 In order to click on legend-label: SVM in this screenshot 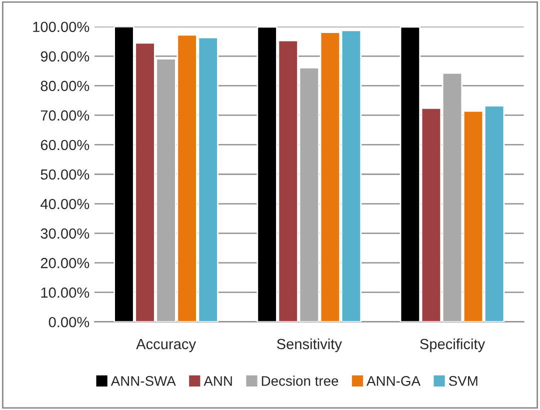, I will do `click(463, 381)`.